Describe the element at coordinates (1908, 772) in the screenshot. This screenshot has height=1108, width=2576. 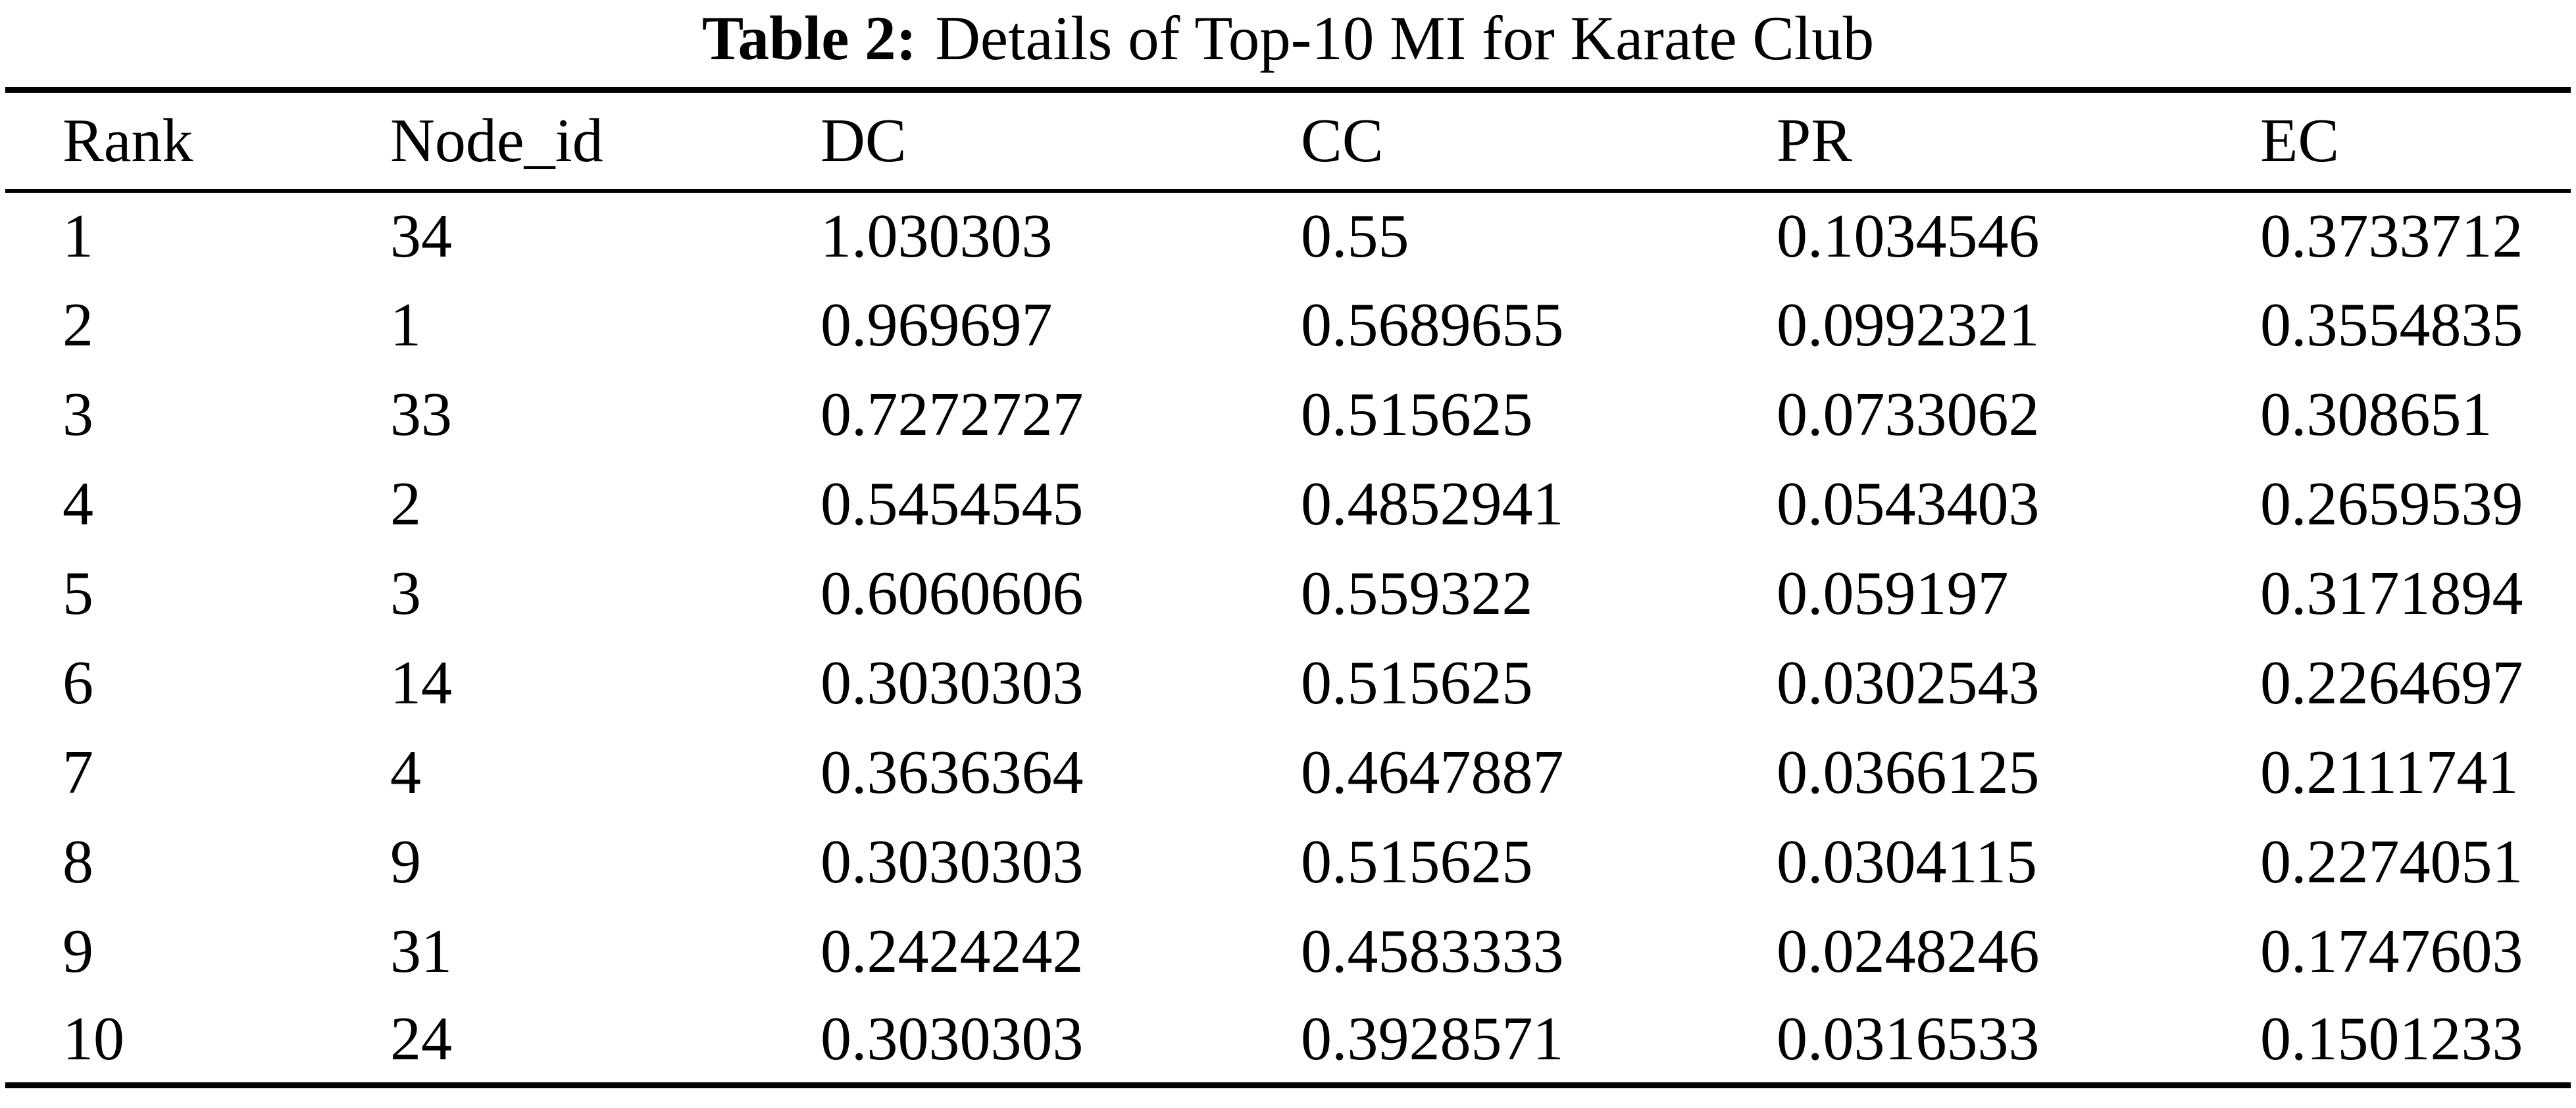
I see `cell-pr: 0.0366125` at that location.